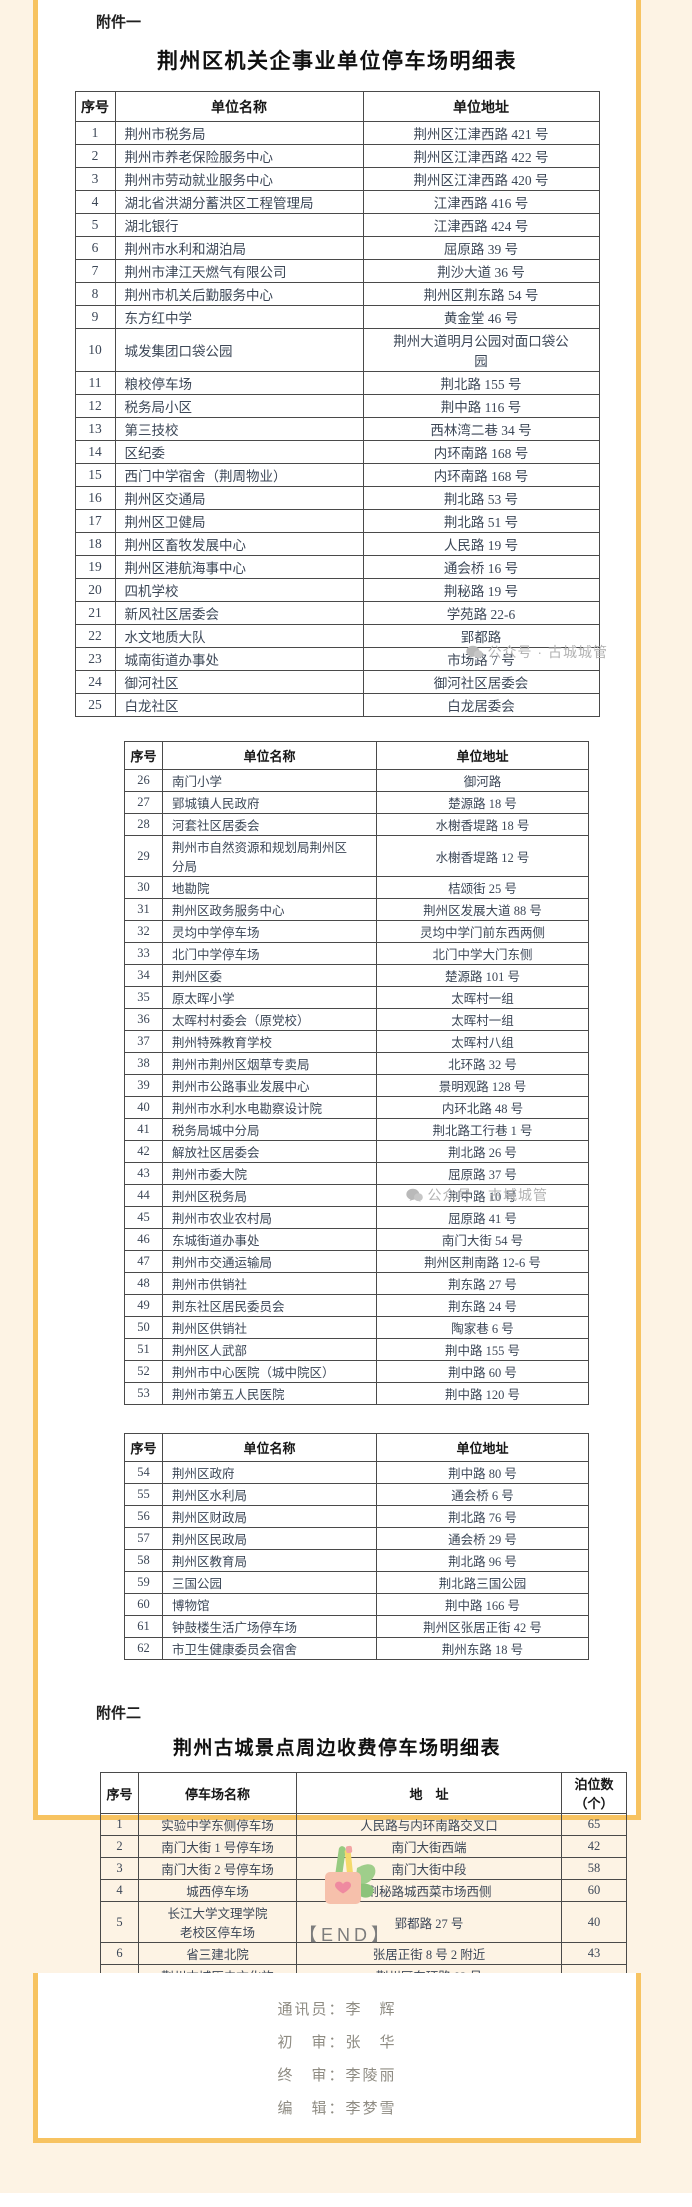 The height and width of the screenshot is (2207, 692). I want to click on table-row: 1 实验中学东侧停车场 人民路与内环南路交叉口 65, so click(363, 1824).